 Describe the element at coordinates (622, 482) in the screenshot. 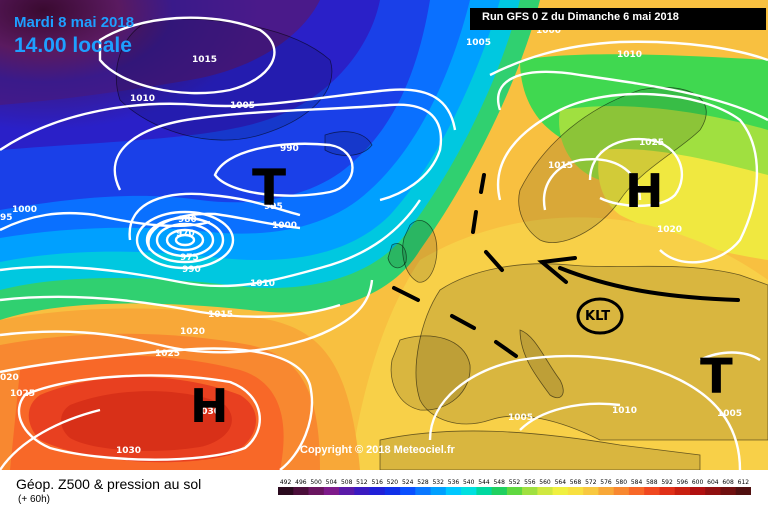

I see `scale-tick-label: 580` at that location.